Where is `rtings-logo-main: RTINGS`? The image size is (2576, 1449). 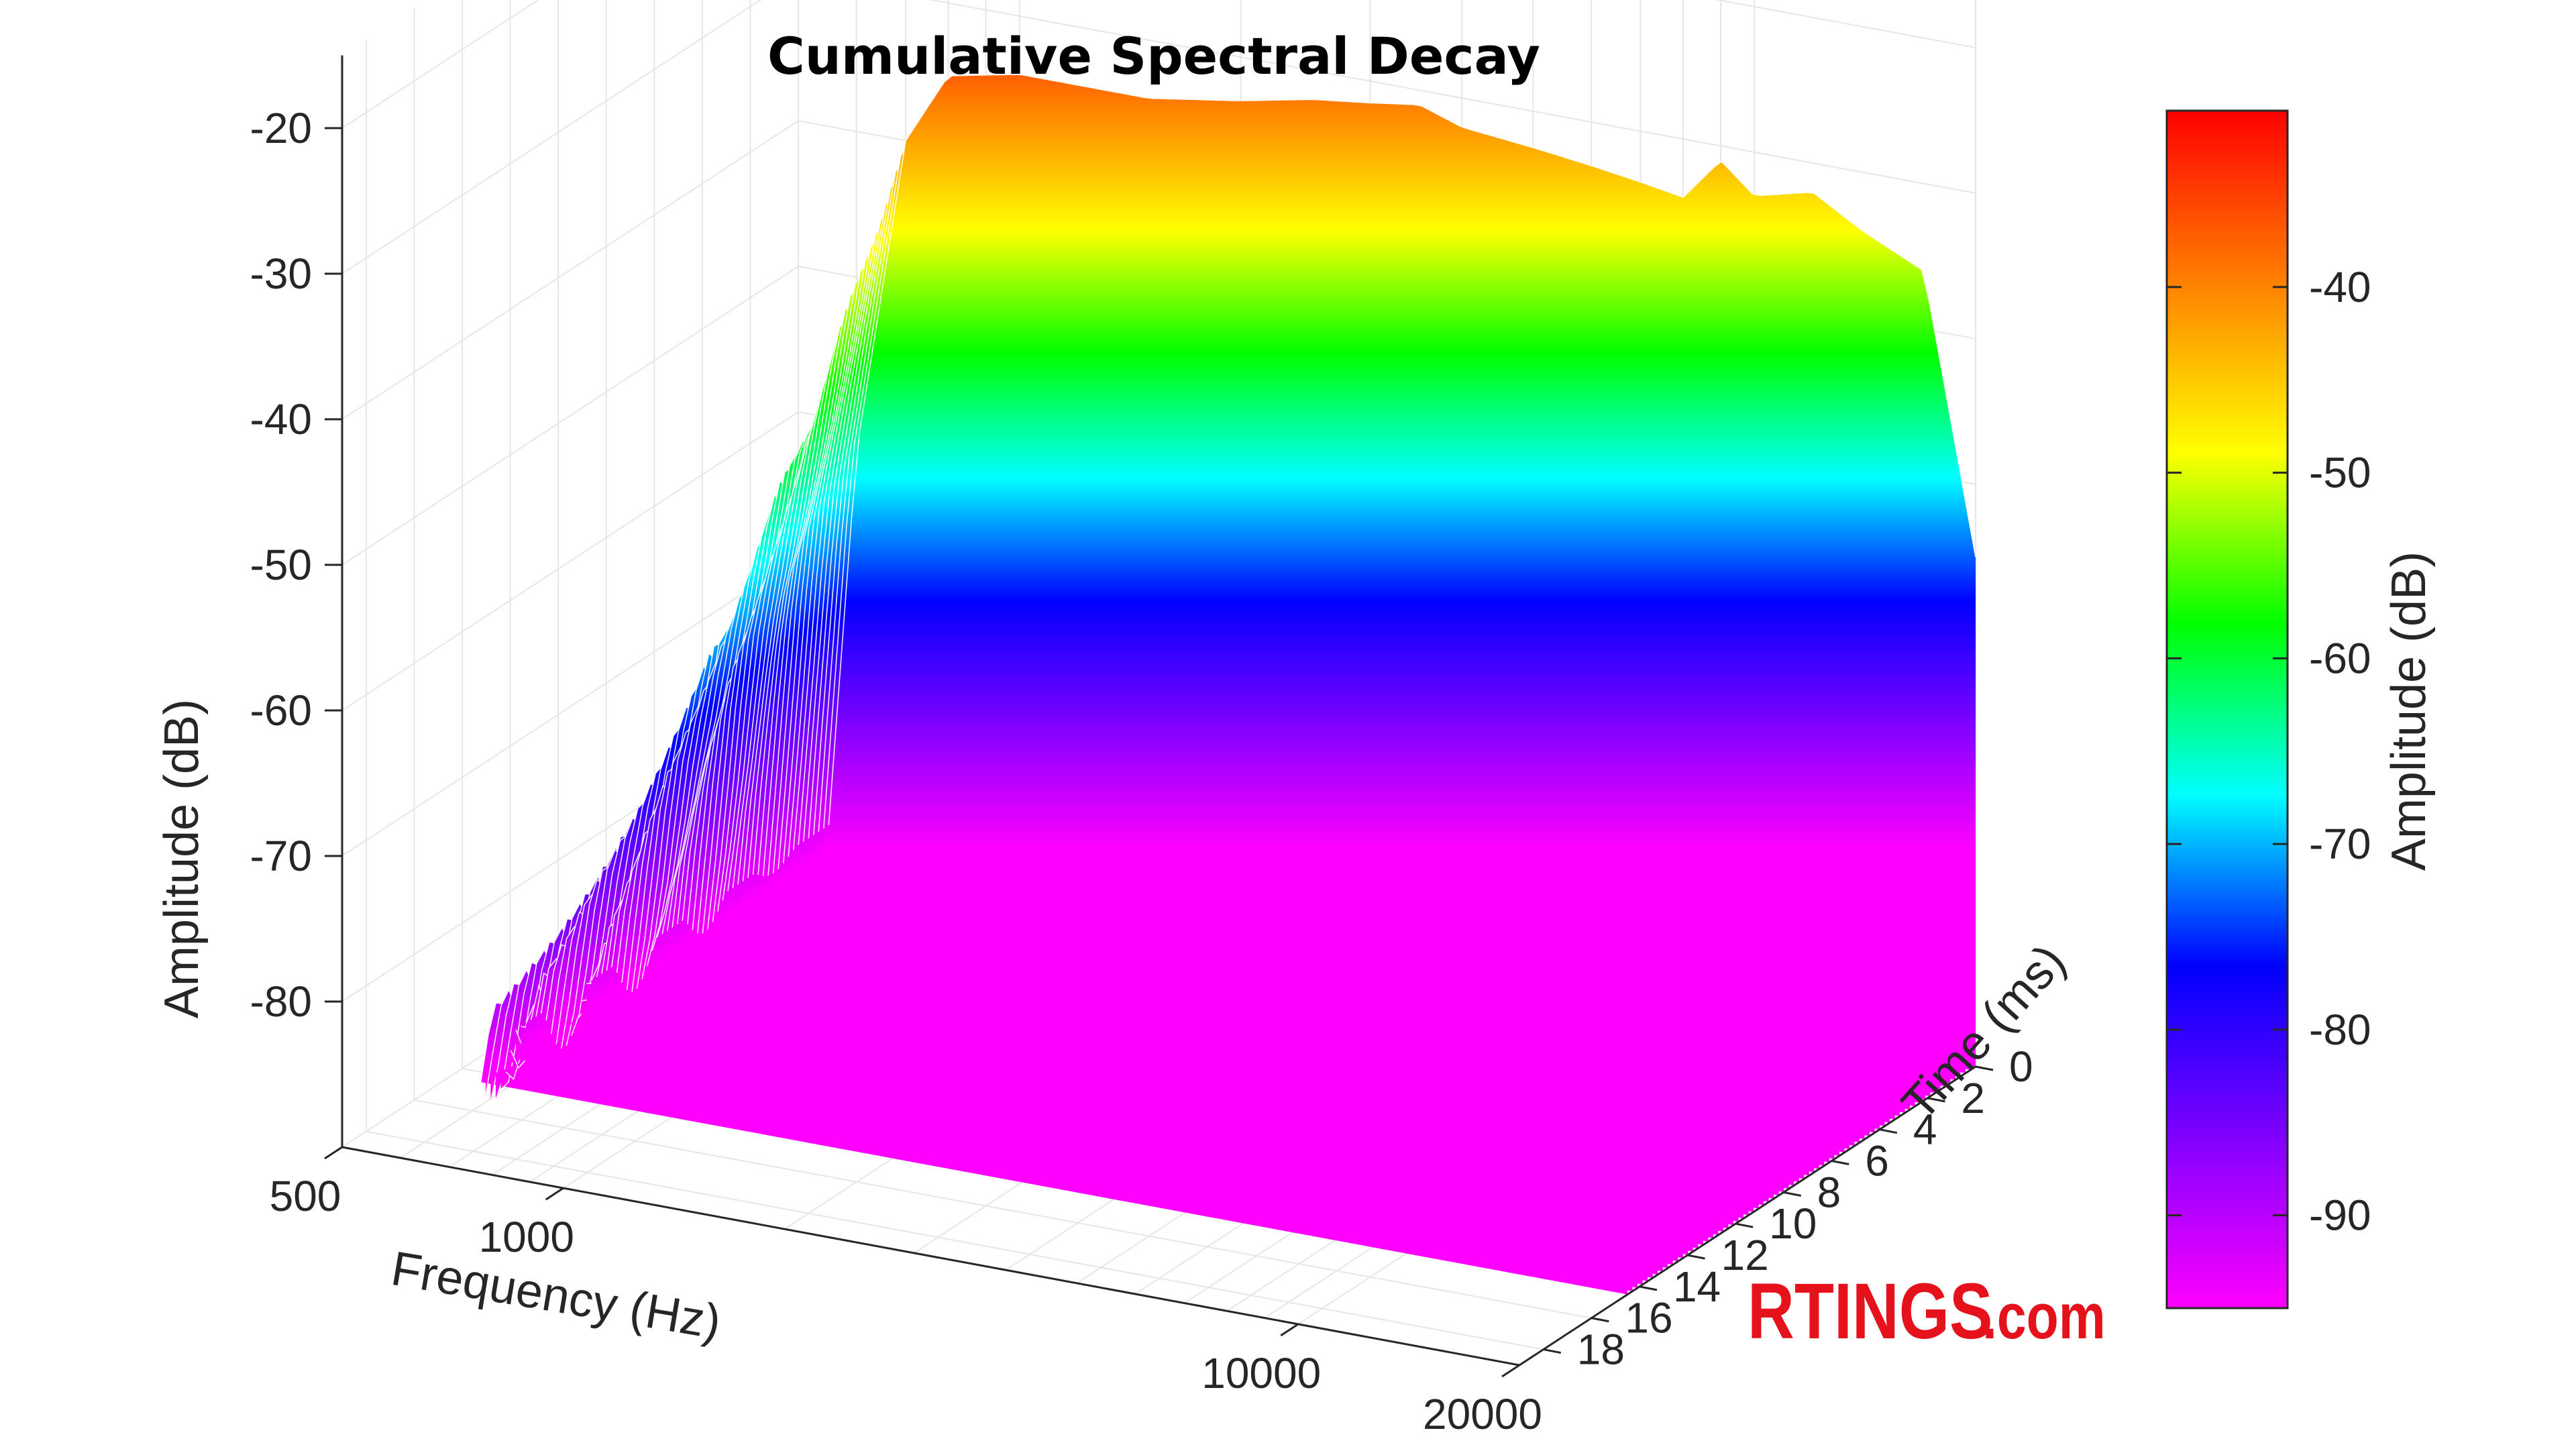
rtings-logo-main: RTINGS is located at coordinates (1870, 1311).